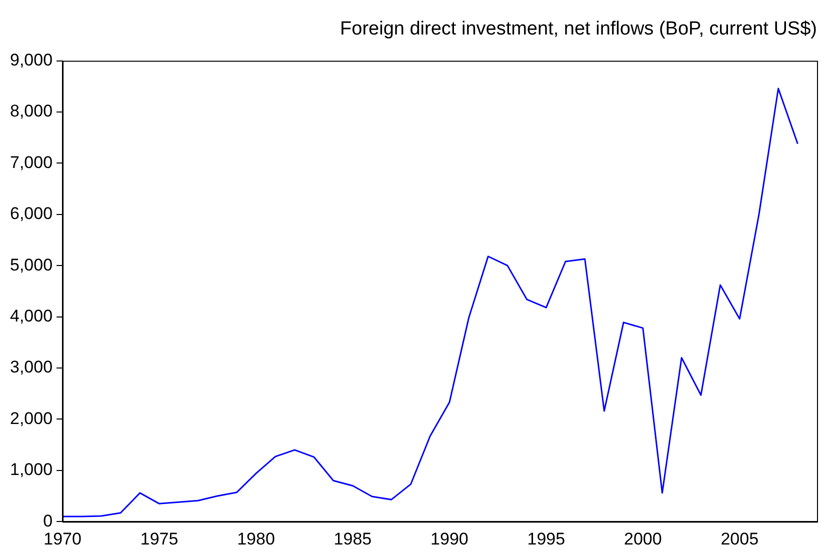 The height and width of the screenshot is (554, 825). Describe the element at coordinates (449, 538) in the screenshot. I see `x-tick-label: 1990` at that location.